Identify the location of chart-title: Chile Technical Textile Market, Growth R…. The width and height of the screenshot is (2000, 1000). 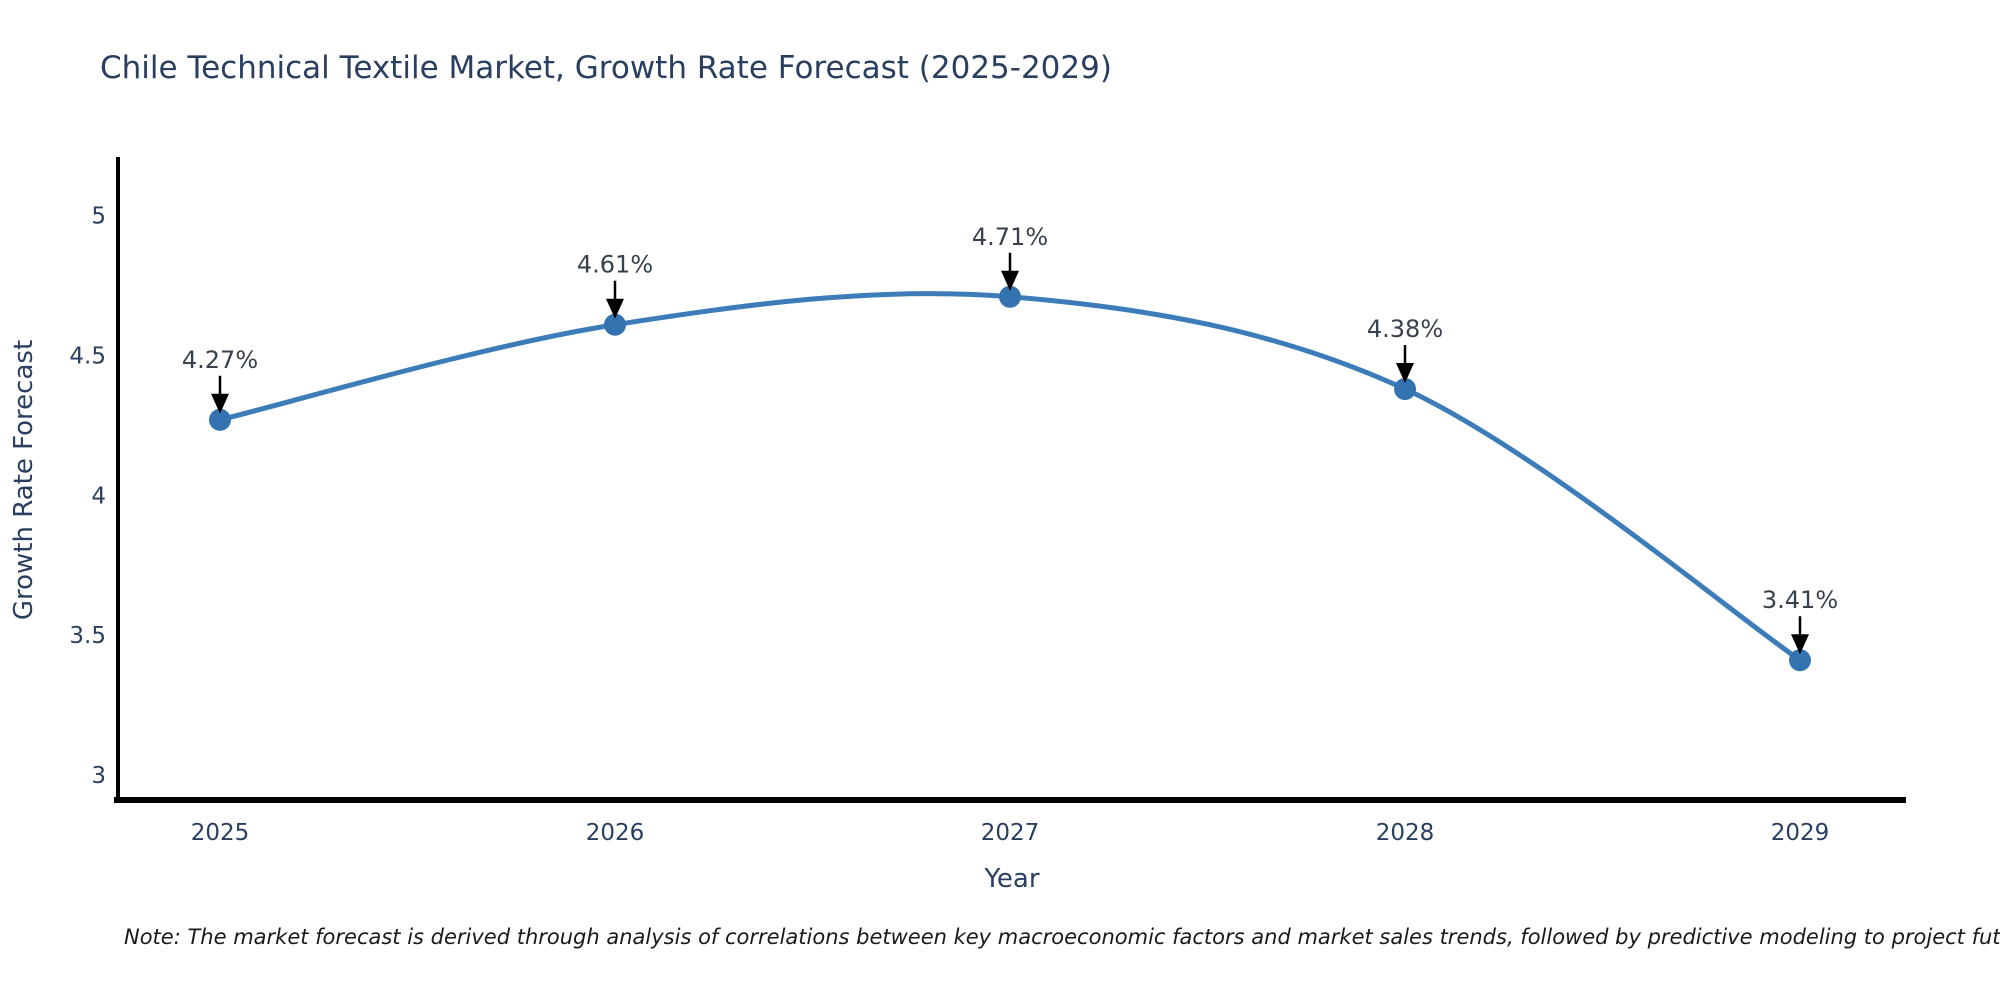
(606, 68).